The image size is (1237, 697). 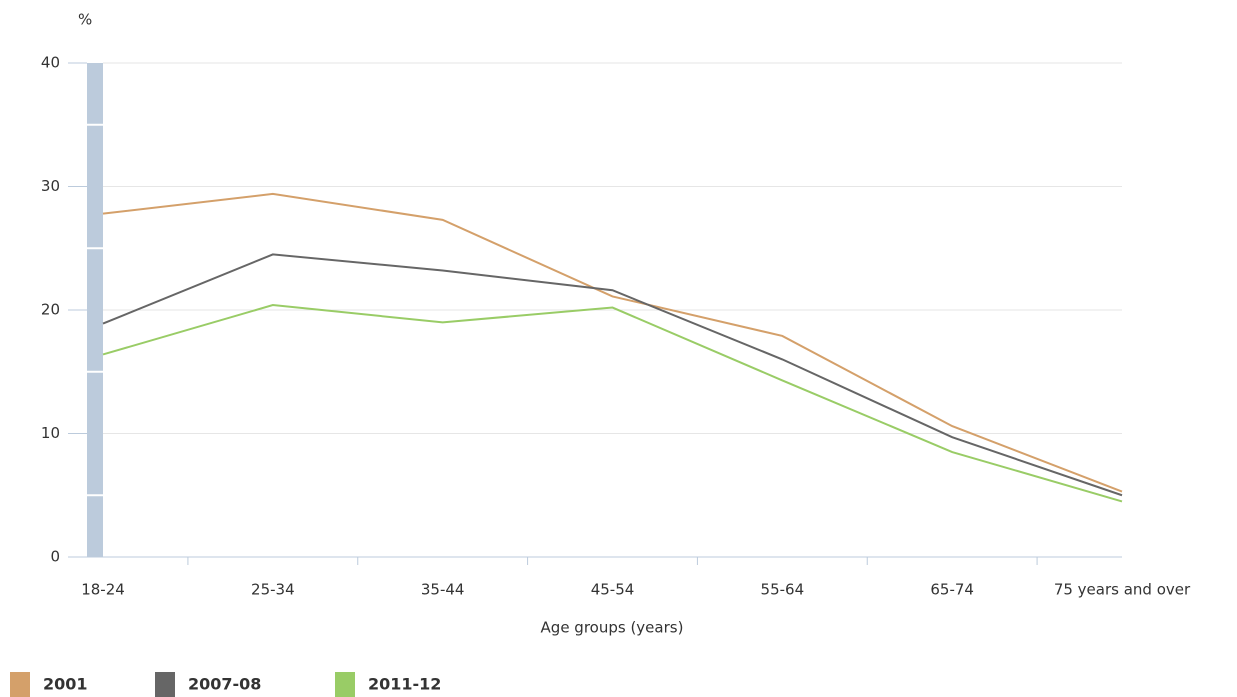 I want to click on x-tick-label: 18-24, so click(x=103, y=590).